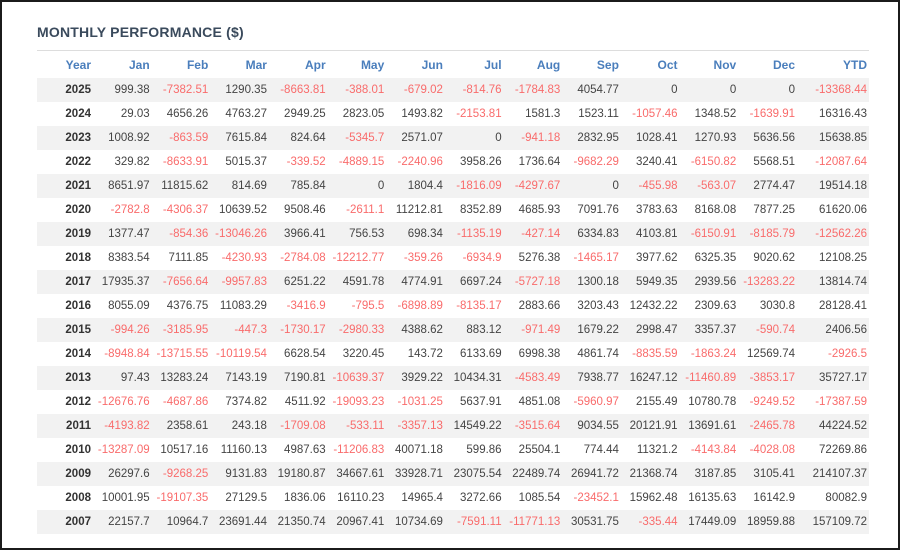 The height and width of the screenshot is (550, 900). What do you see at coordinates (78, 114) in the screenshot?
I see `year-cell: 2024` at bounding box center [78, 114].